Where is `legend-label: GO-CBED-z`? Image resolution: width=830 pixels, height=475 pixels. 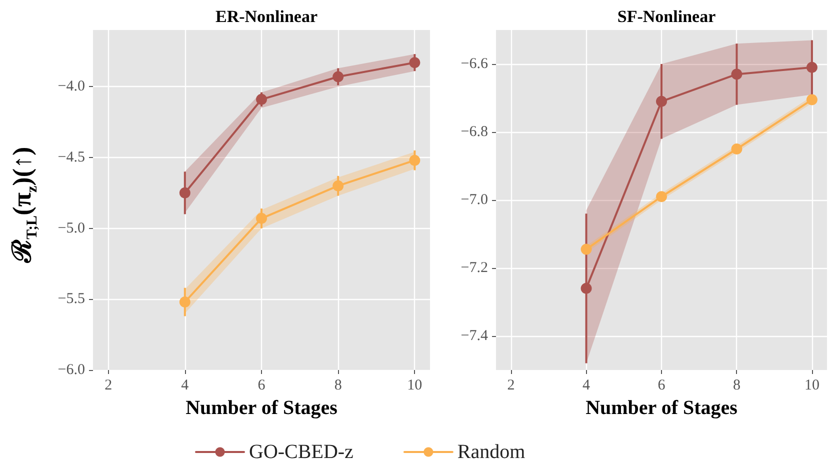 legend-label: GO-CBED-z is located at coordinates (301, 452).